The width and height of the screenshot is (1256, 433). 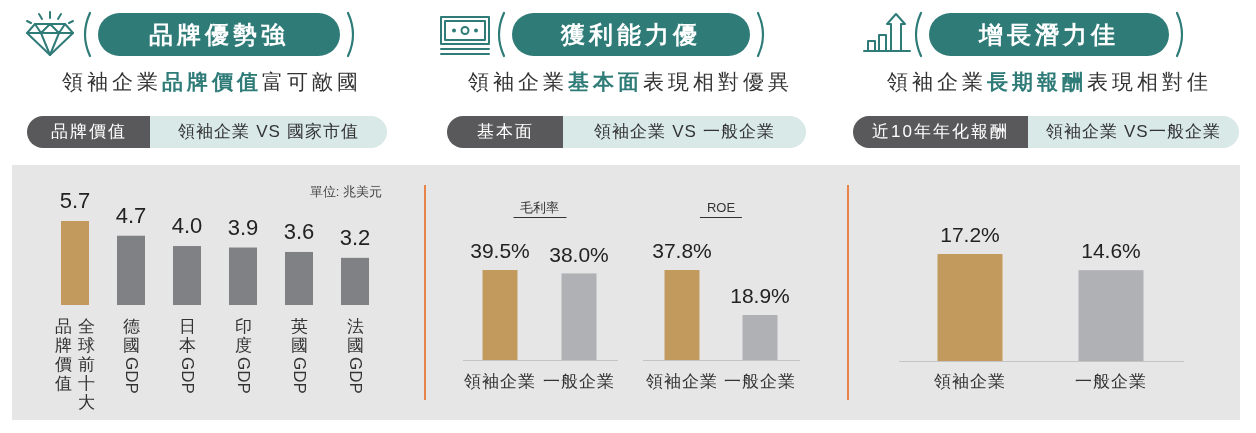 I want to click on chart-subtitle: 領袖企業長期報酬表現相對佳, so click(x=1049, y=81).